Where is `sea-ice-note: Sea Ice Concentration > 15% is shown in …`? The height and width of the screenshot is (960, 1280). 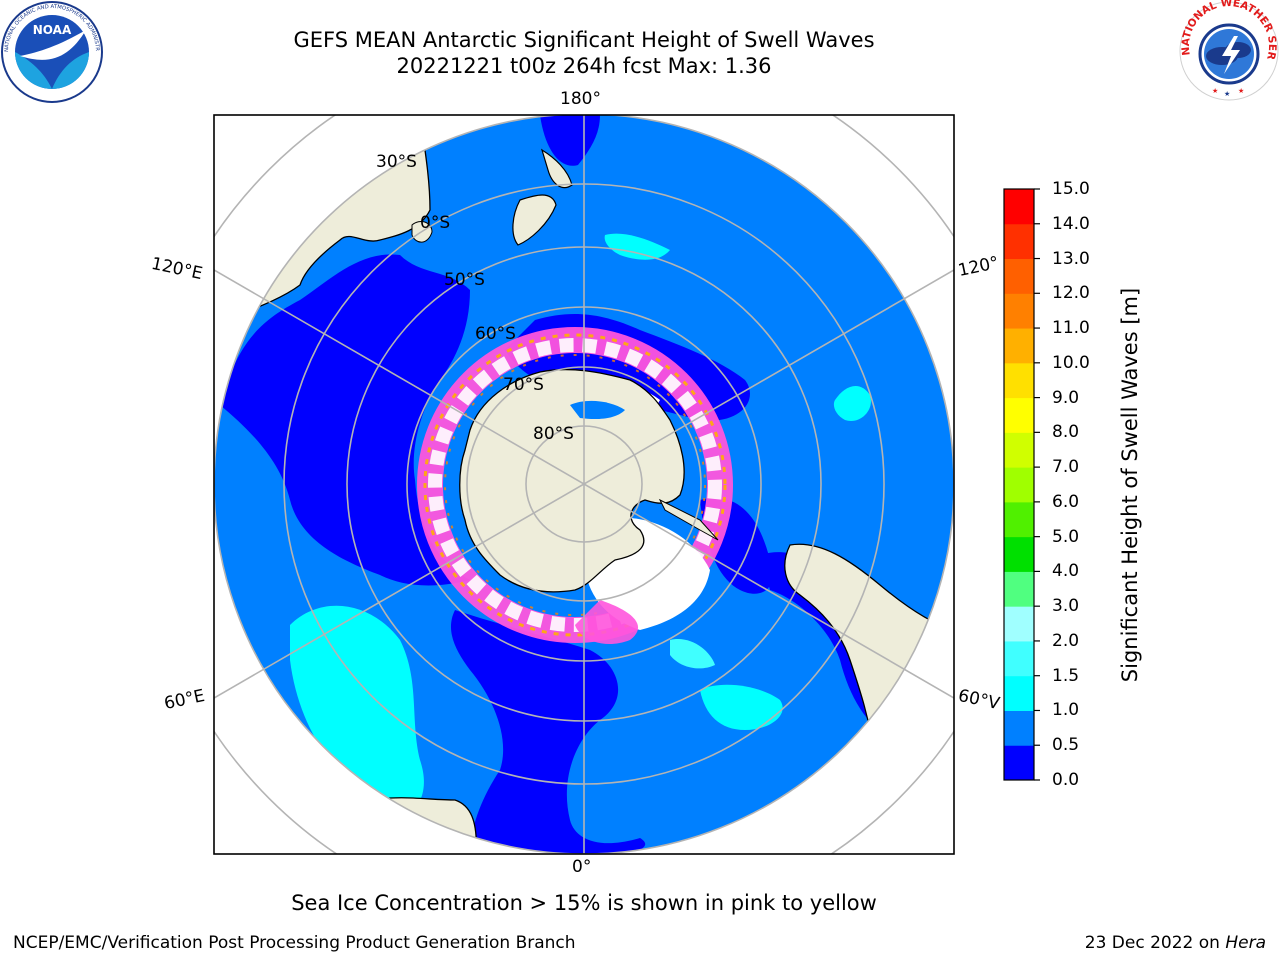 sea-ice-note: Sea Ice Concentration > 15% is shown in … is located at coordinates (584, 903).